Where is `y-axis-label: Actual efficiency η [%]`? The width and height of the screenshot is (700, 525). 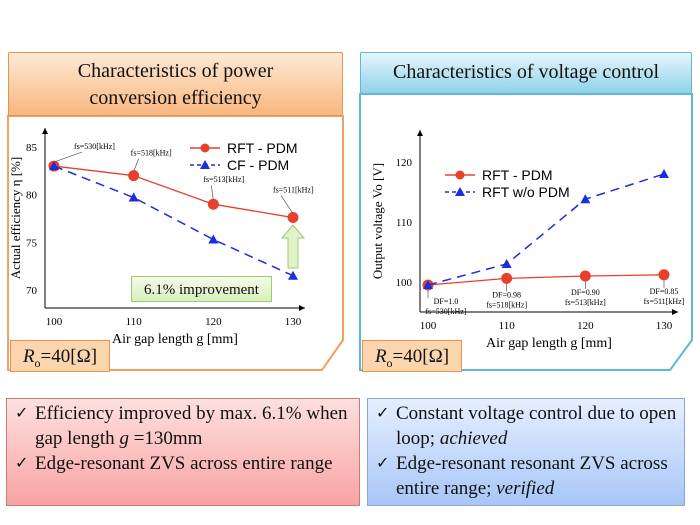 y-axis-label: Actual efficiency η [%] is located at coordinates (15, 218).